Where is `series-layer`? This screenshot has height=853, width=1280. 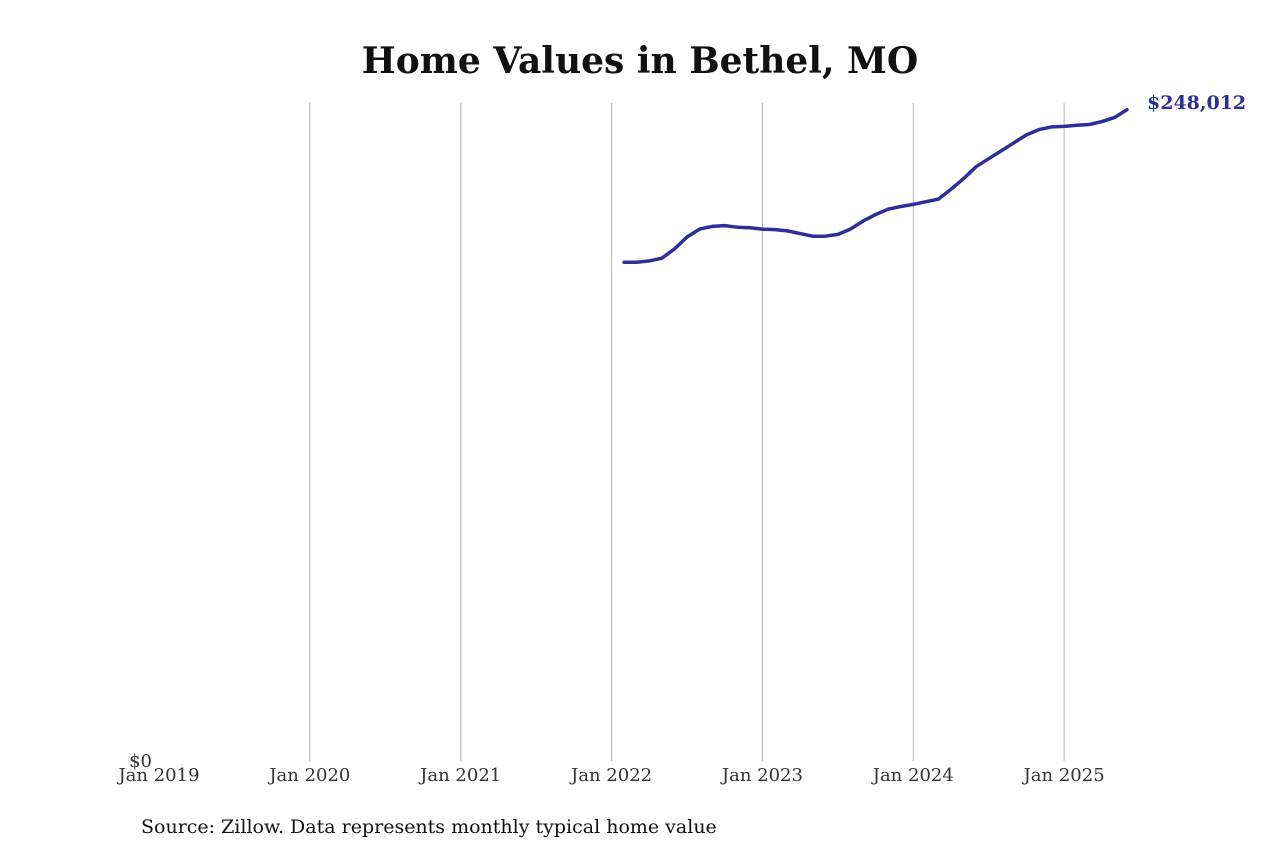
series-layer is located at coordinates (875, 185).